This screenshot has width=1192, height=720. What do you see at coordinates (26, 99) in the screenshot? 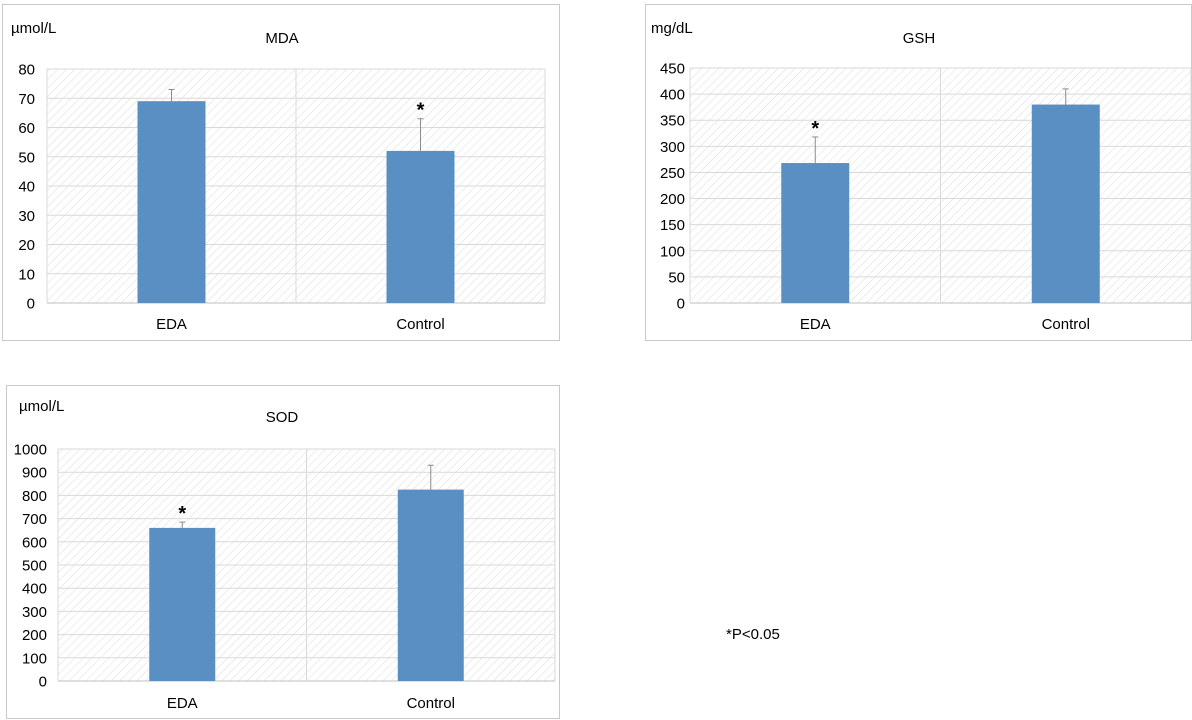
I see `y-tick-label: 70` at bounding box center [26, 99].